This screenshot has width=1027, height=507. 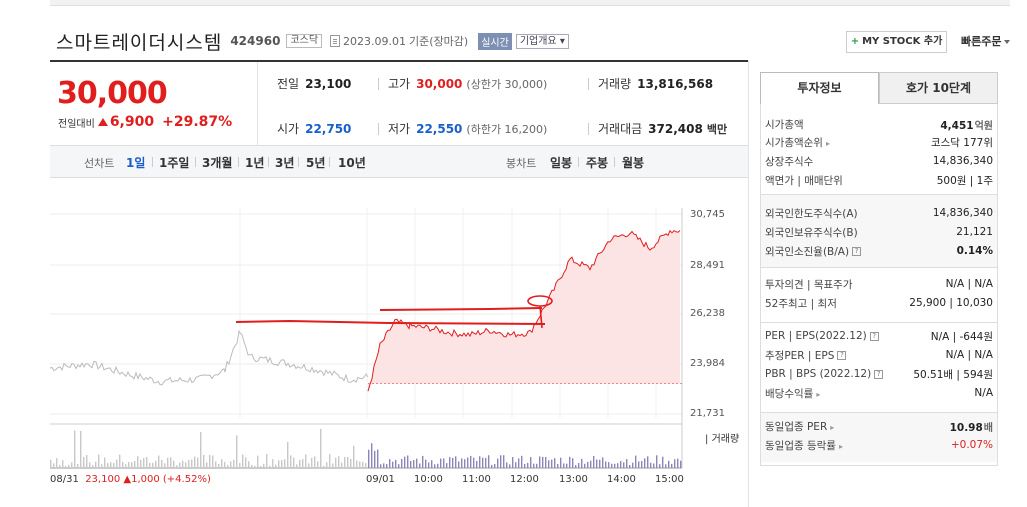 I want to click on tab-orderbook: 호가 10단계, so click(x=938, y=88).